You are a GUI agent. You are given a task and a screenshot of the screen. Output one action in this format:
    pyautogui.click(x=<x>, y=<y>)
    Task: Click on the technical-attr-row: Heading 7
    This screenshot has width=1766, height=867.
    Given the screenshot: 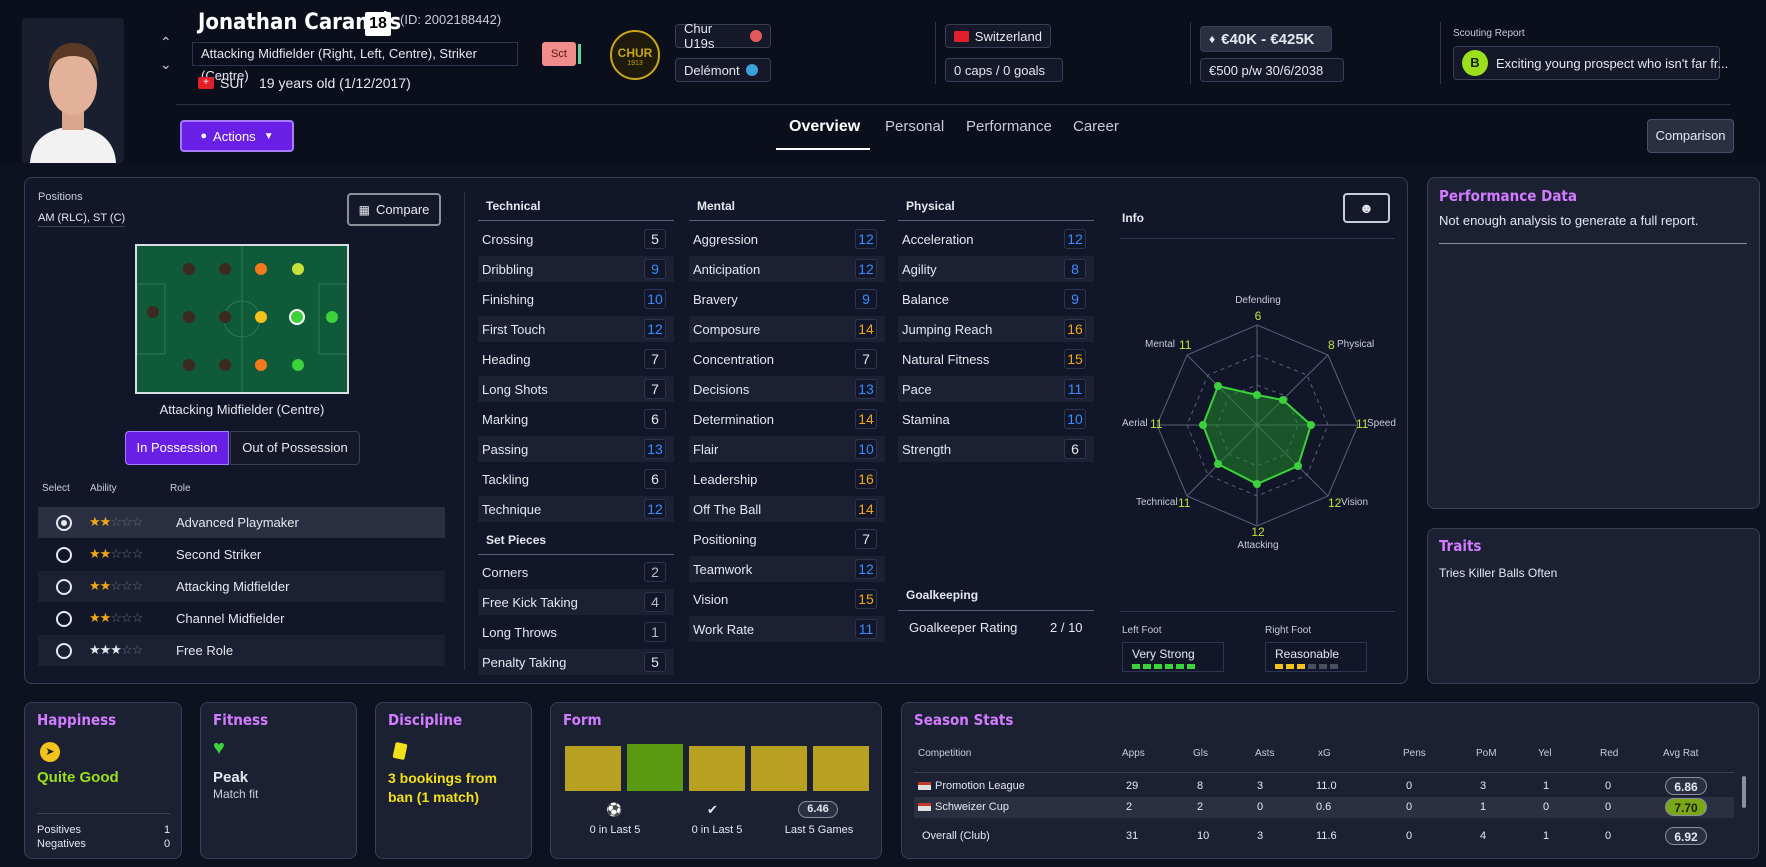 What is the action you would take?
    pyautogui.click(x=576, y=359)
    